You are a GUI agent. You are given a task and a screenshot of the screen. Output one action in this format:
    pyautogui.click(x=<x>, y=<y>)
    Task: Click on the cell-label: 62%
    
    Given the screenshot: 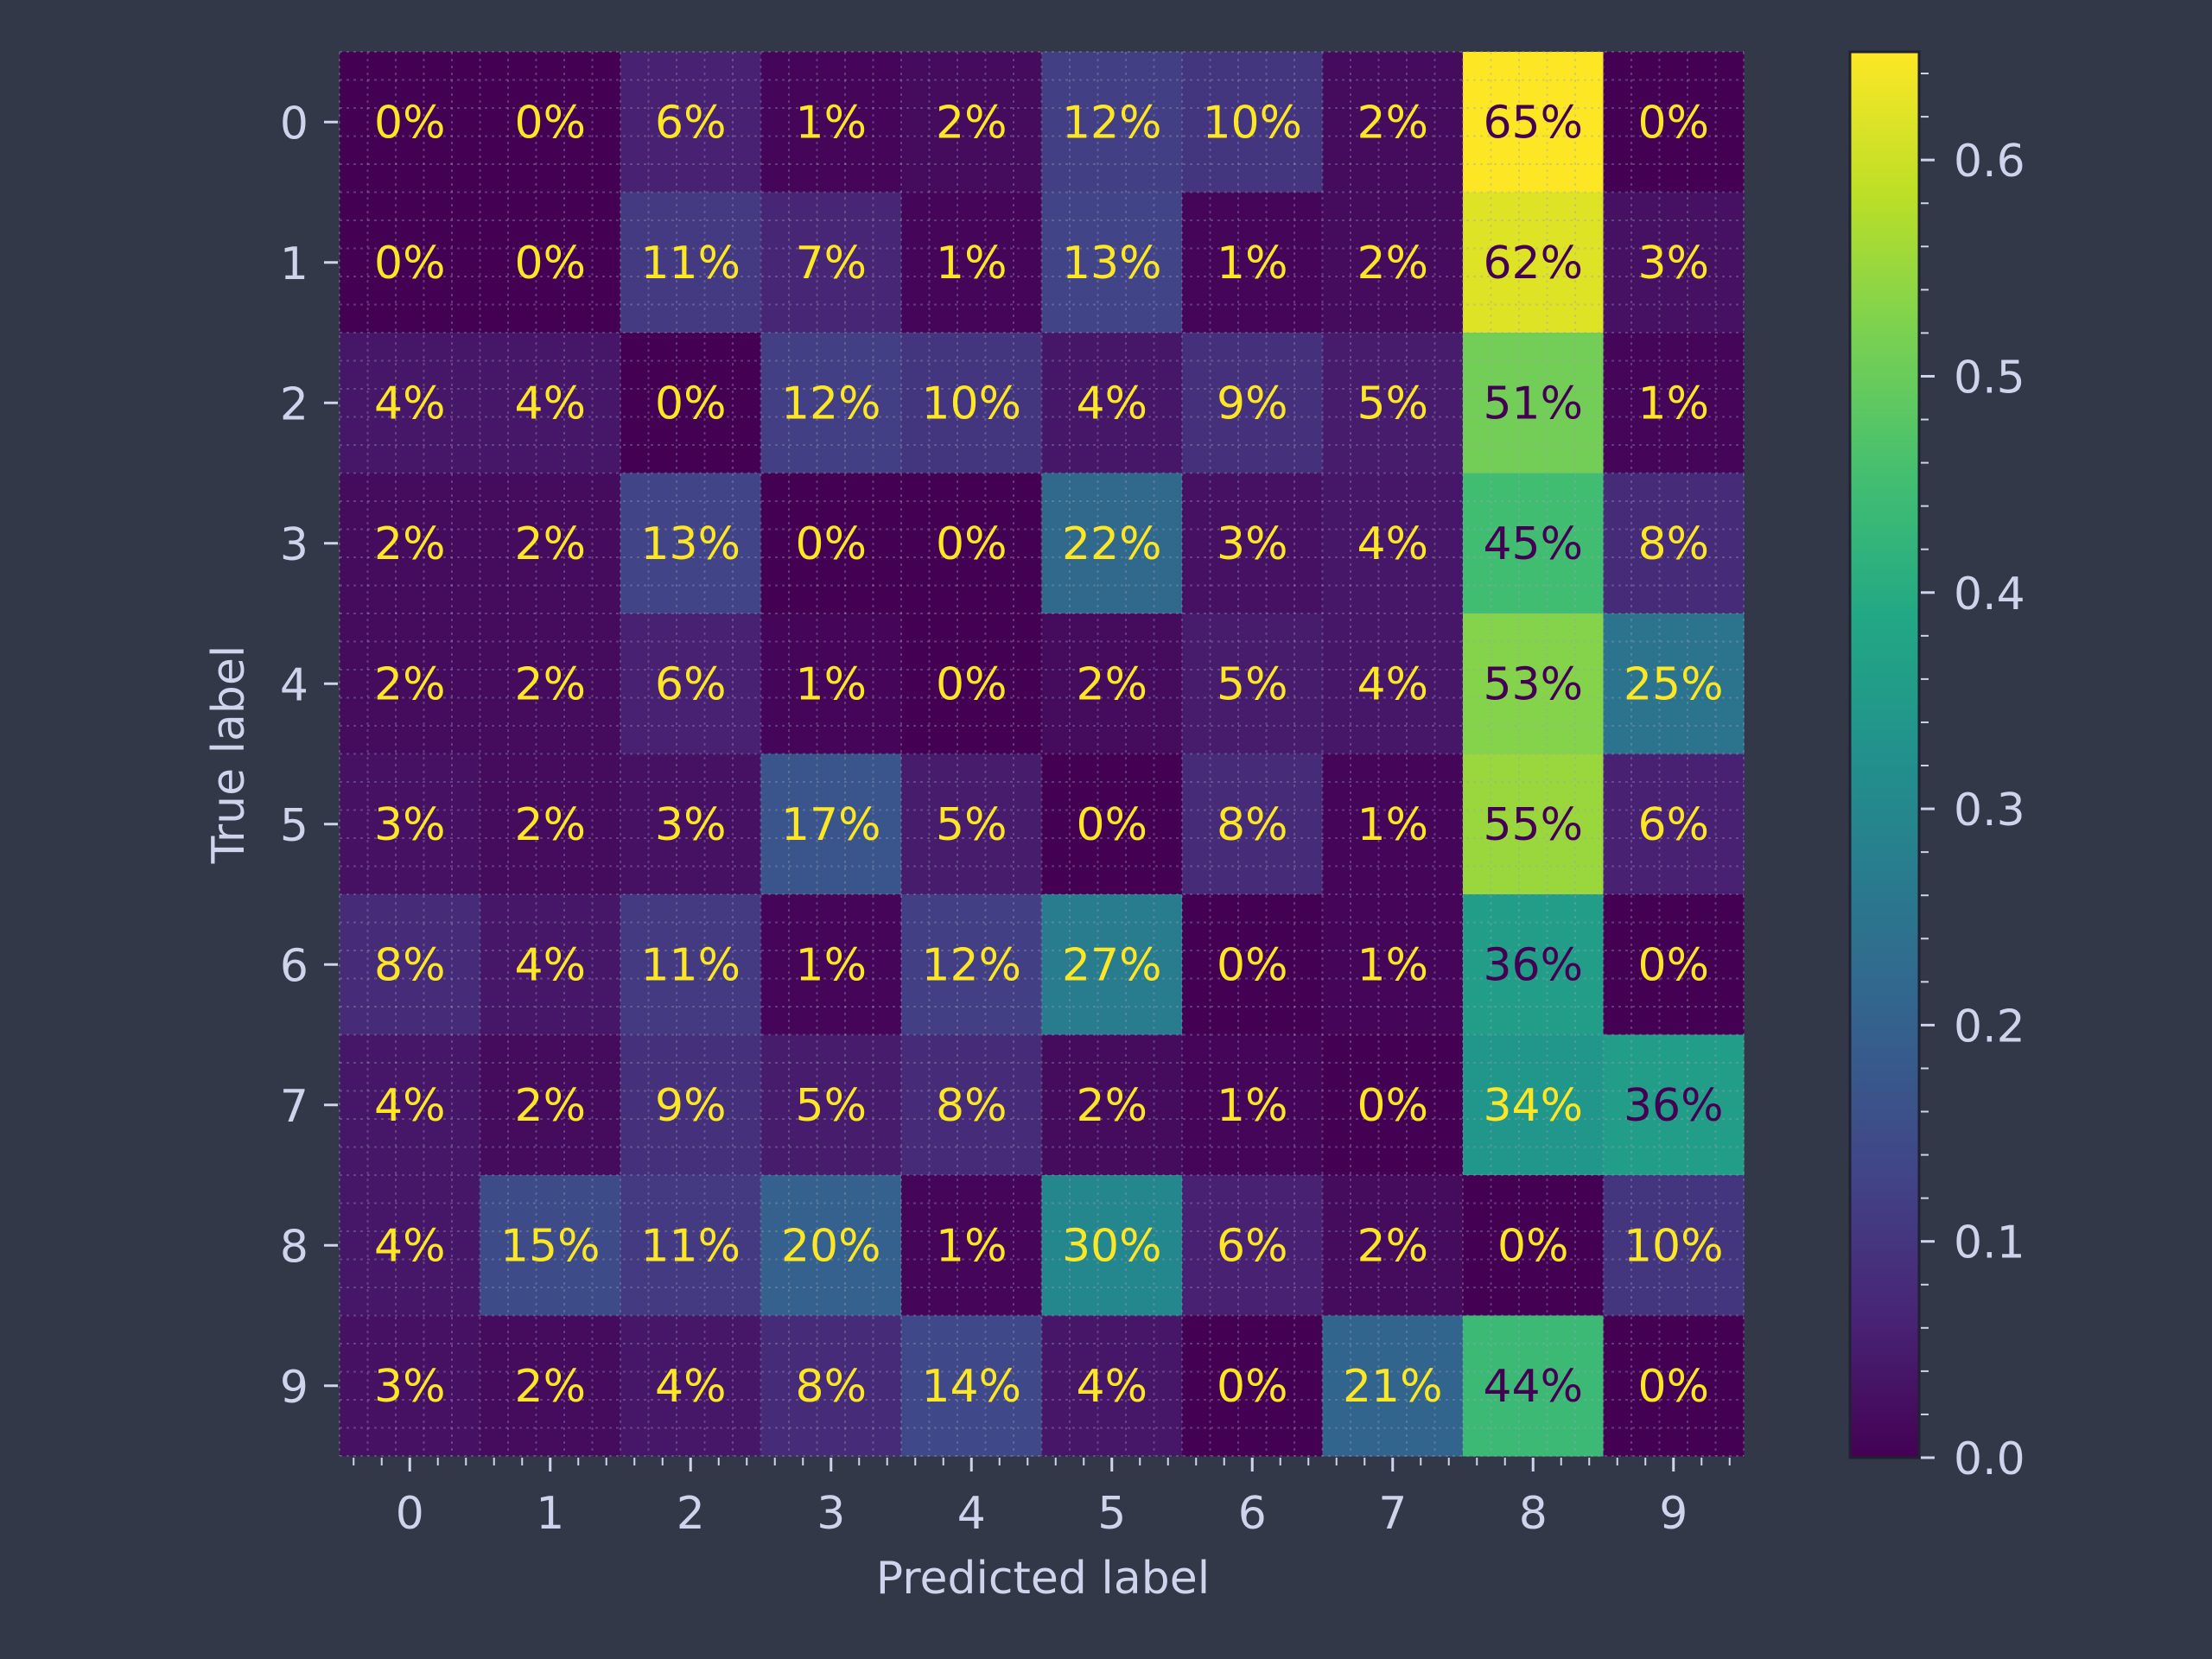 What is the action you would take?
    pyautogui.click(x=1533, y=263)
    